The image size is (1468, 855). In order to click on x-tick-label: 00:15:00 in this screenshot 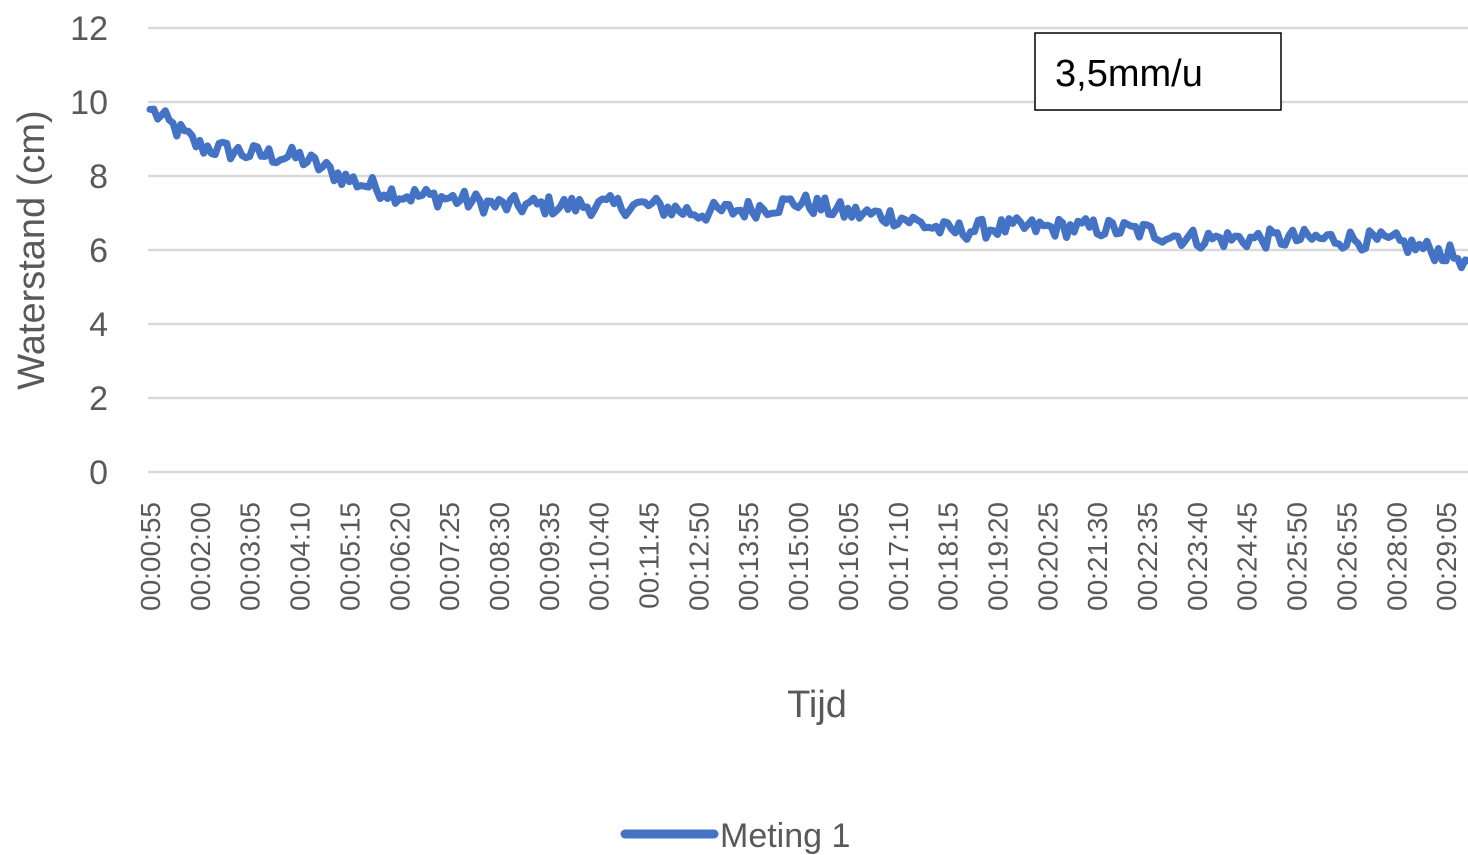, I will do `click(798, 556)`.